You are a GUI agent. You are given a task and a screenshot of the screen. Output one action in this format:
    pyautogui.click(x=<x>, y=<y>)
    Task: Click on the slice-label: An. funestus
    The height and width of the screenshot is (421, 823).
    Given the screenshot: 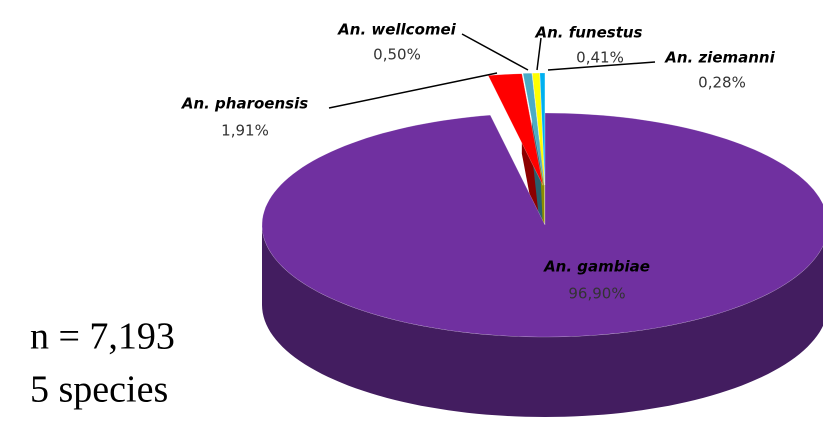 What is the action you would take?
    pyautogui.click(x=589, y=33)
    